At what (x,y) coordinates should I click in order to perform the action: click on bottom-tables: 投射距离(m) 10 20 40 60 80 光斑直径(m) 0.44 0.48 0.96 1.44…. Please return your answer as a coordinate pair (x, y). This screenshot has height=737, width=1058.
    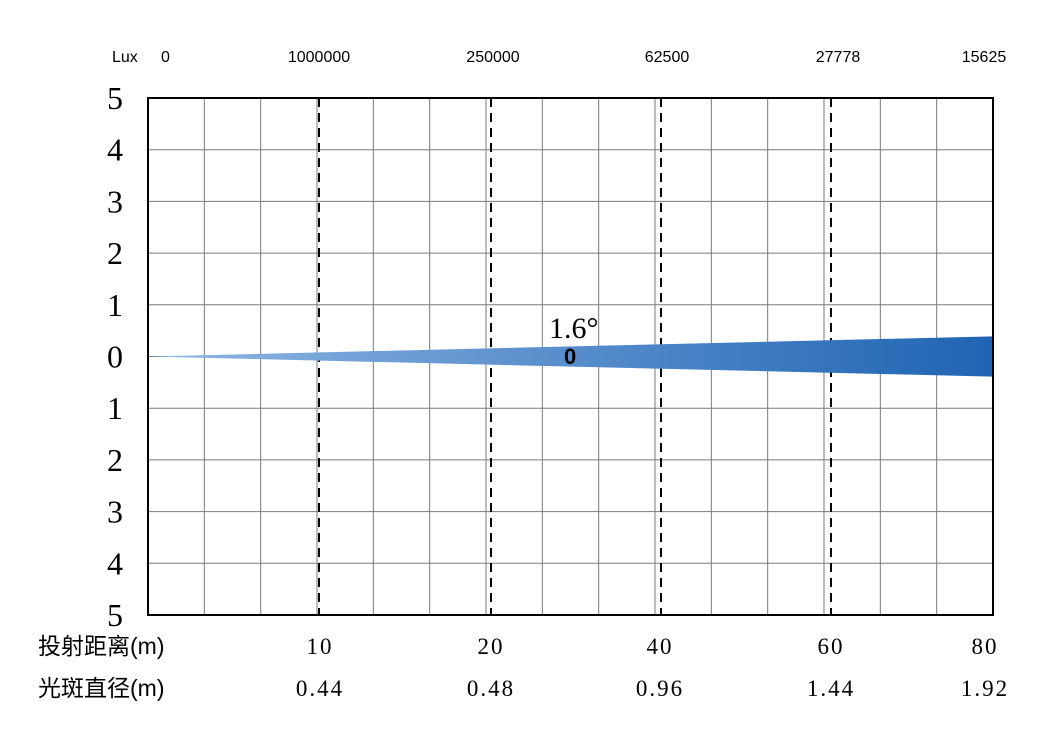
    Looking at the image, I should click on (523, 667).